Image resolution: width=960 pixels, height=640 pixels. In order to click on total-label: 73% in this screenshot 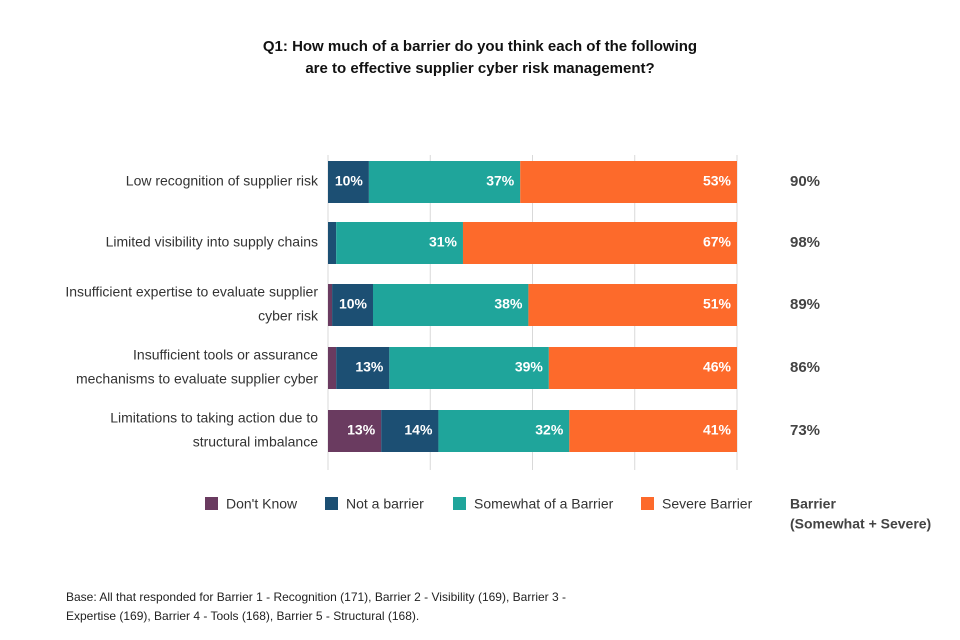, I will do `click(805, 430)`.